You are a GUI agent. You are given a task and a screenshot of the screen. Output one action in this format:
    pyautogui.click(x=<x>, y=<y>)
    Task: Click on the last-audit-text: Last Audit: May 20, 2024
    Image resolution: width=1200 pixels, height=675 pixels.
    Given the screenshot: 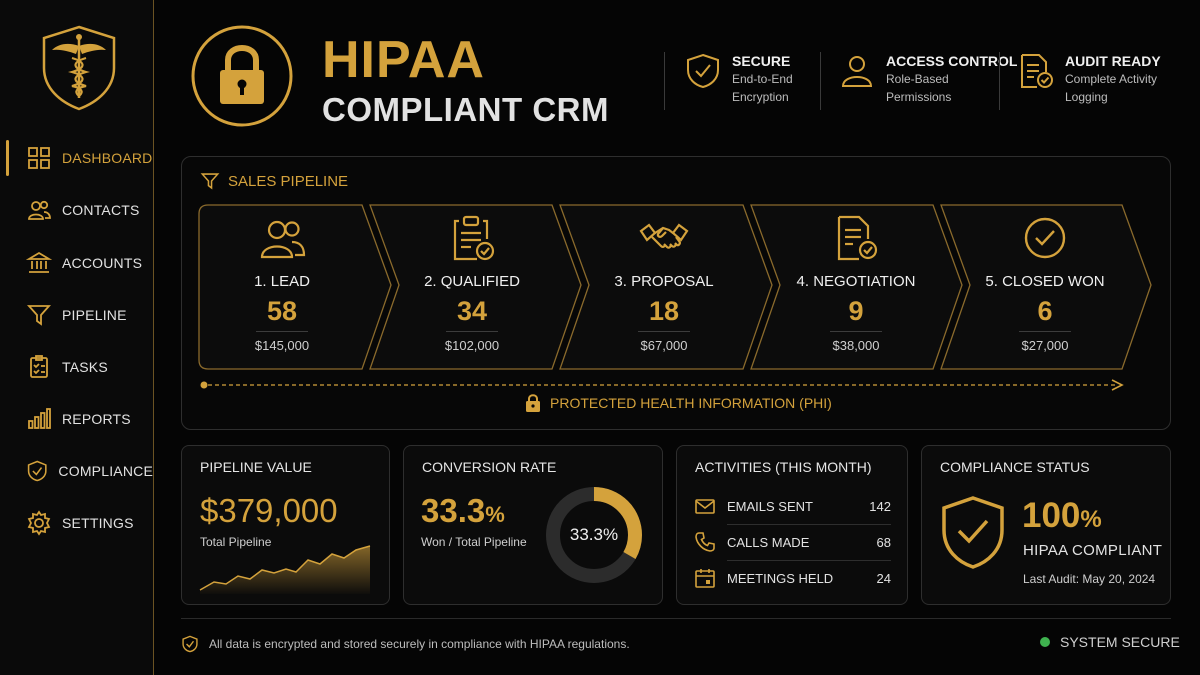 What is the action you would take?
    pyautogui.click(x=1089, y=579)
    